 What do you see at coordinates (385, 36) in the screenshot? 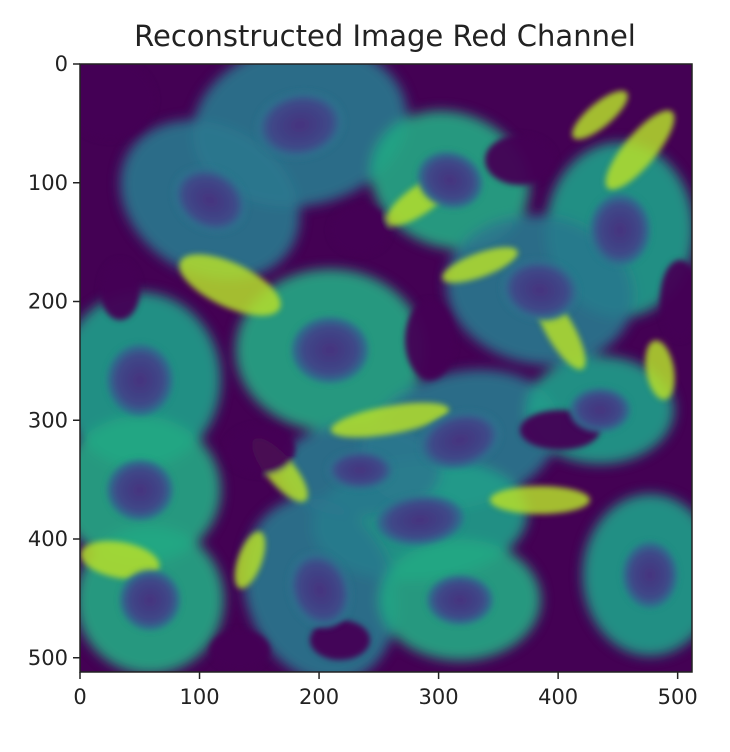
I see `chart-title: Reconstructed Image Red Channel` at bounding box center [385, 36].